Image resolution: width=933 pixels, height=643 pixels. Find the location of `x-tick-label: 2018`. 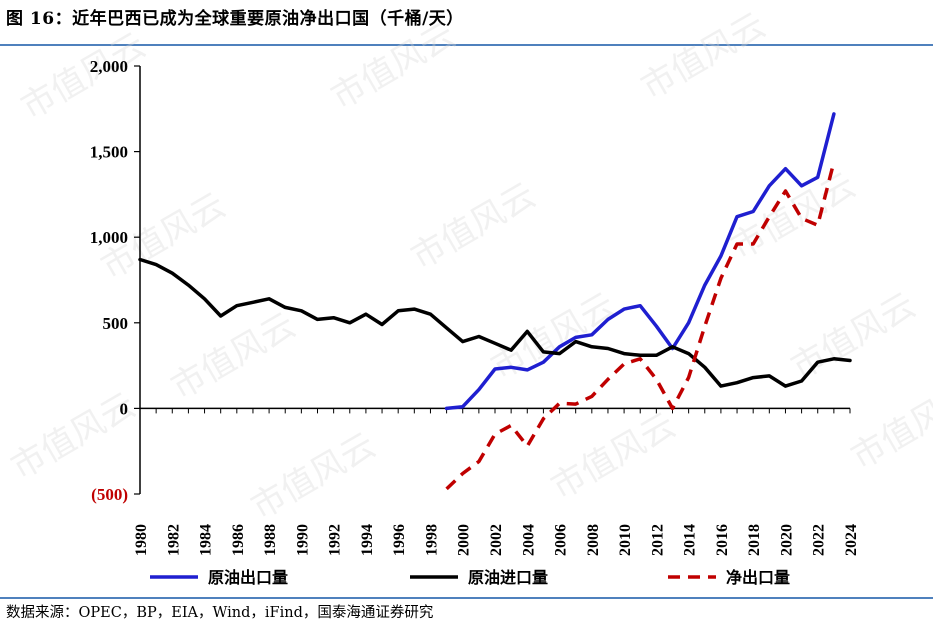

x-tick-label: 2018 is located at coordinates (754, 540).